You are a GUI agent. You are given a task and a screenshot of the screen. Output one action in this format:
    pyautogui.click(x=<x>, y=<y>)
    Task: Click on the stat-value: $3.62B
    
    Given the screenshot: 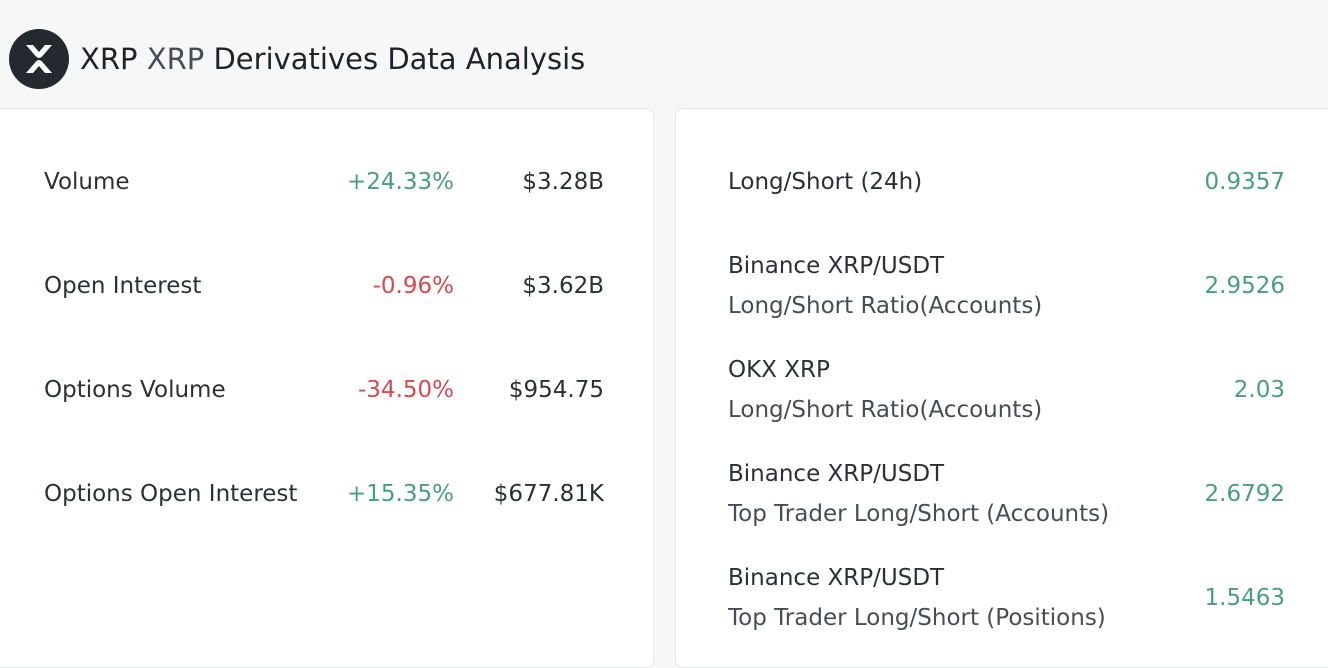 What is the action you would take?
    pyautogui.click(x=563, y=286)
    